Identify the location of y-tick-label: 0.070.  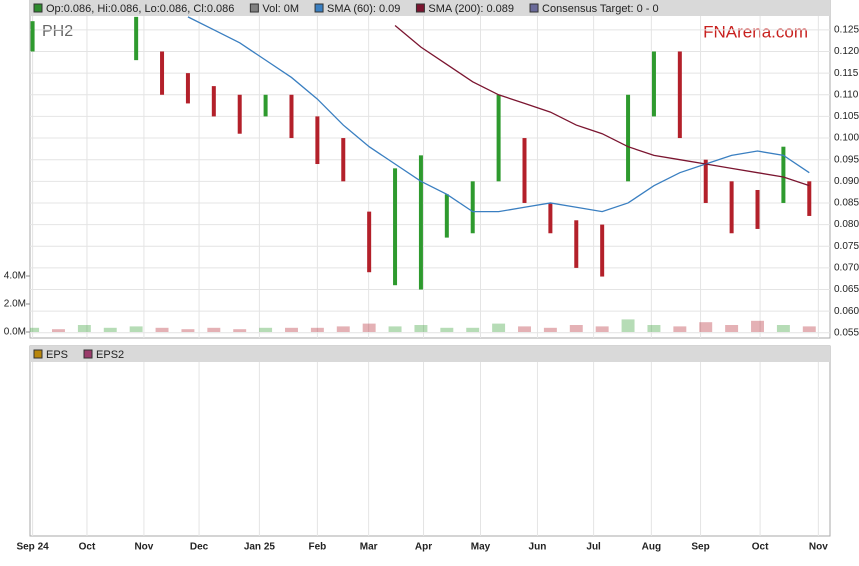
(846, 268).